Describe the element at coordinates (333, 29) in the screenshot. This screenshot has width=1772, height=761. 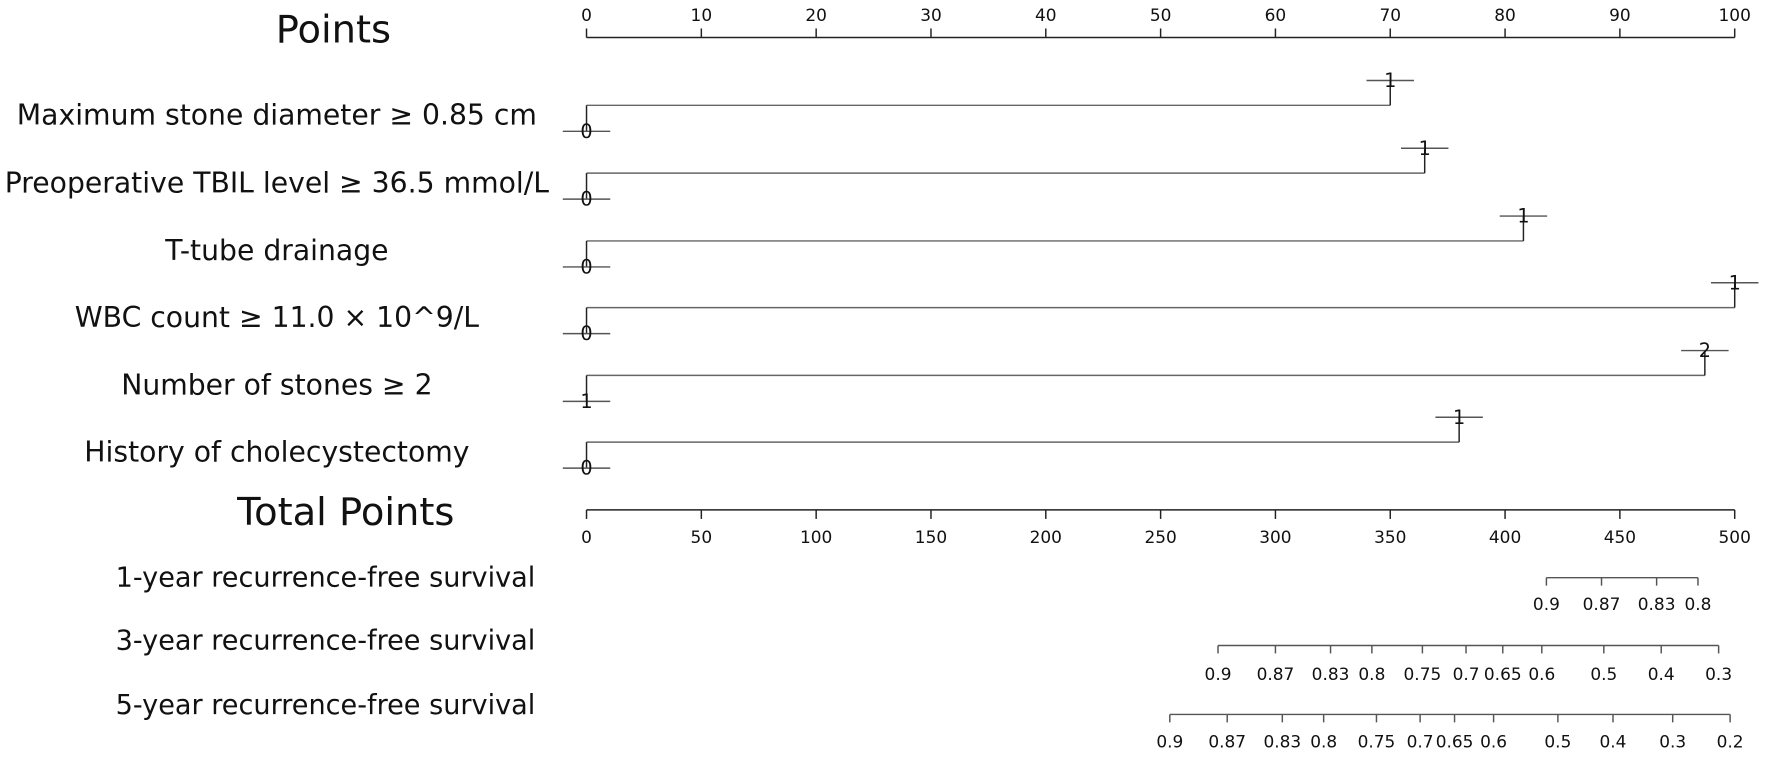
I see `points-title: Points` at that location.